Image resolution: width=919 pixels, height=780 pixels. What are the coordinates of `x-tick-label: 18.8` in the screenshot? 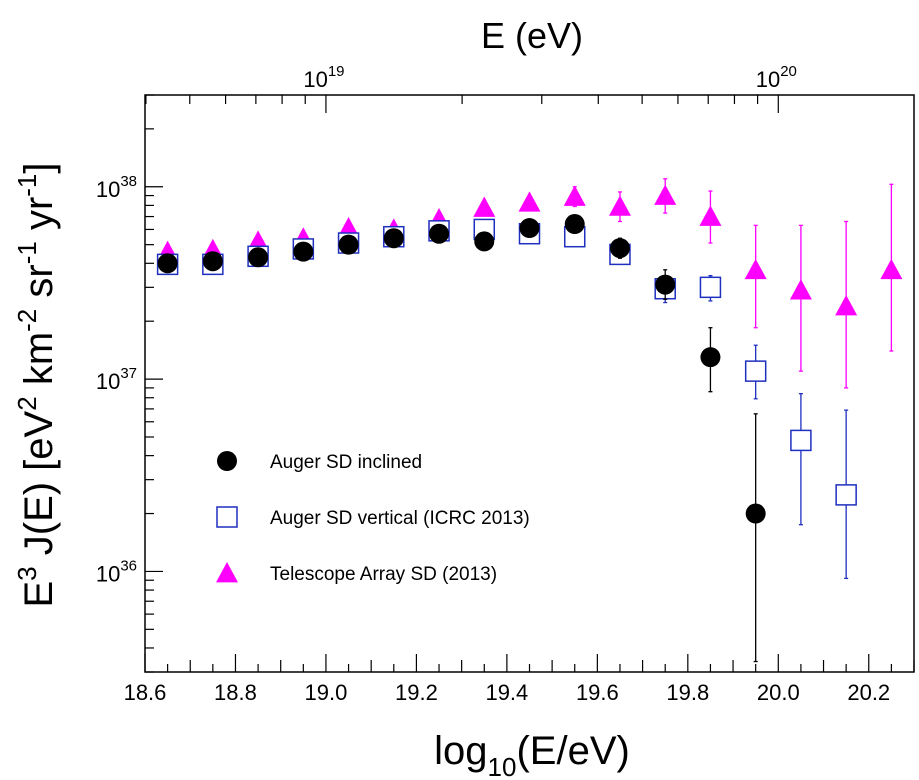 It's located at (235, 692).